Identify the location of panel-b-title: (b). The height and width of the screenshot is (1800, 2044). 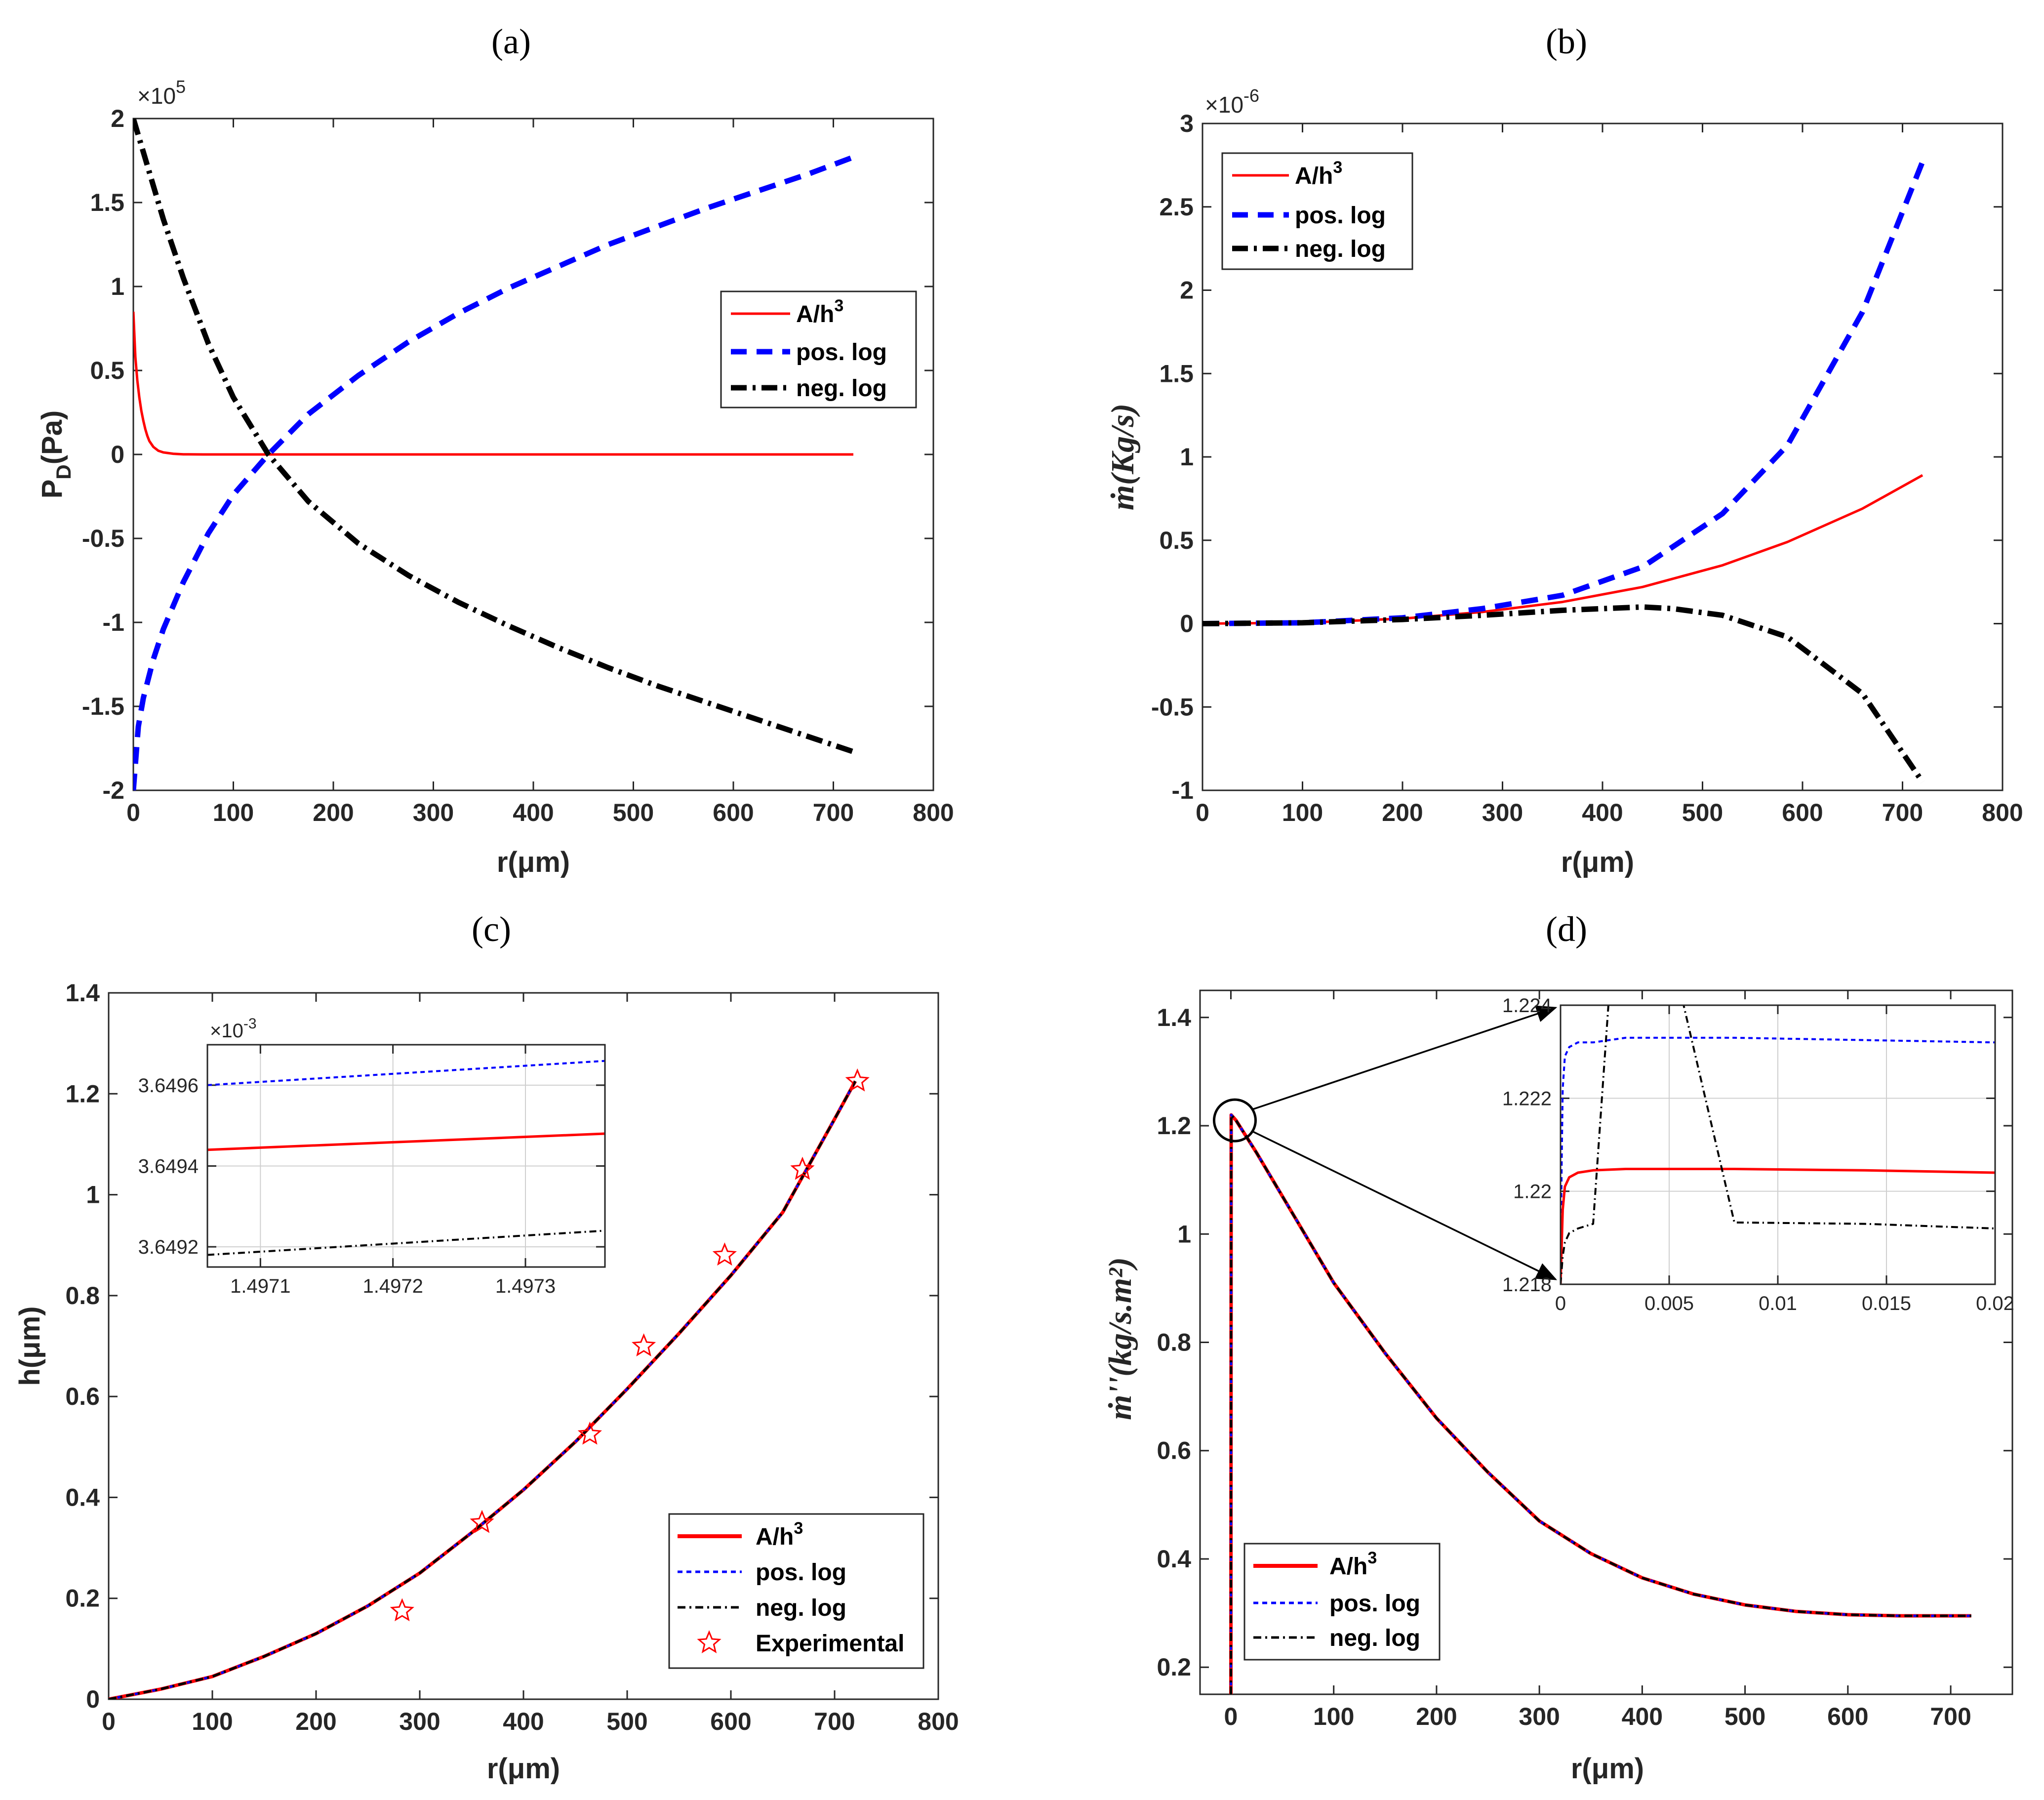
(1566, 41).